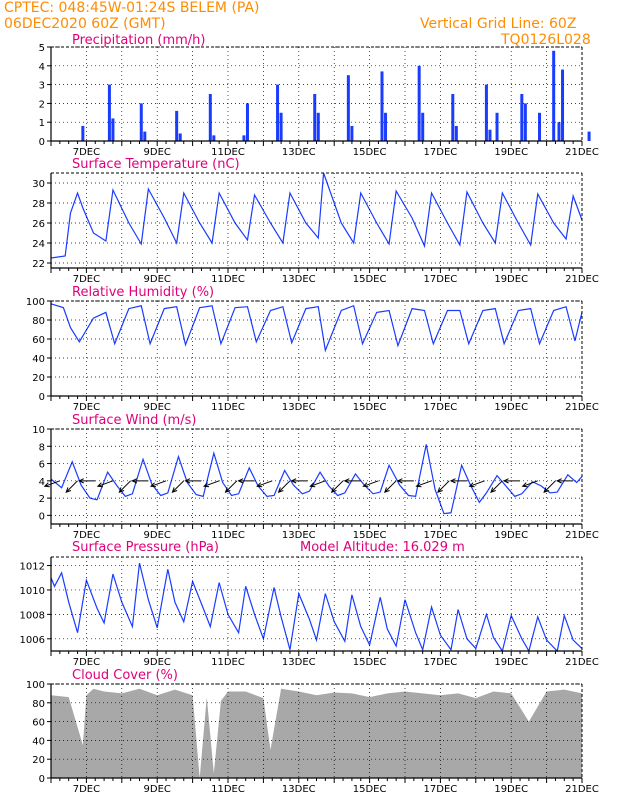  What do you see at coordinates (382, 547) in the screenshot?
I see `model-altitude: Model Altitude: 16.029 m` at bounding box center [382, 547].